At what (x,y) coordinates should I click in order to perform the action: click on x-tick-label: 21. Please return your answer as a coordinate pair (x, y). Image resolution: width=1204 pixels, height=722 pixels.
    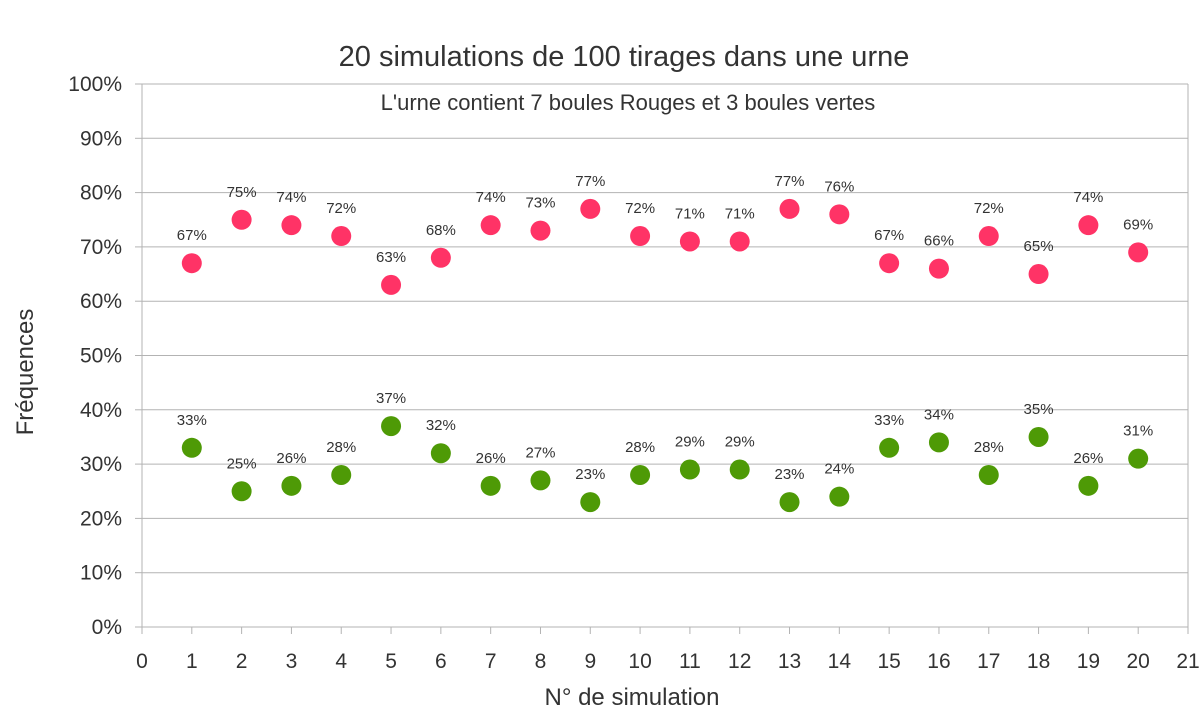
    Looking at the image, I should click on (1187, 661).